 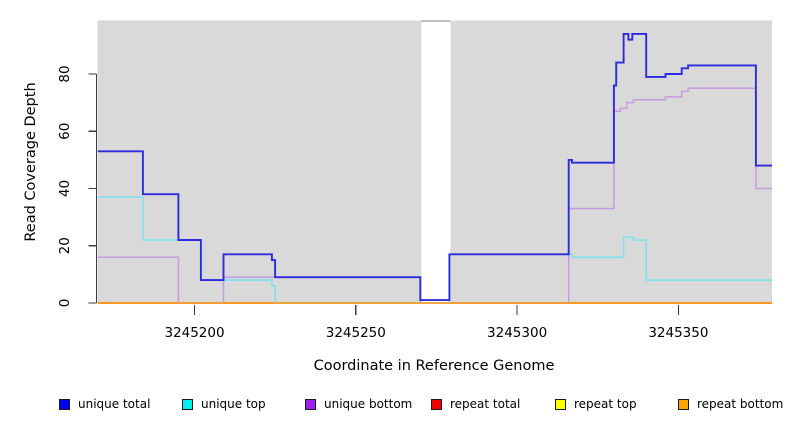 I want to click on legend-item-repeat-bottom: repeat bottom, so click(x=730, y=404).